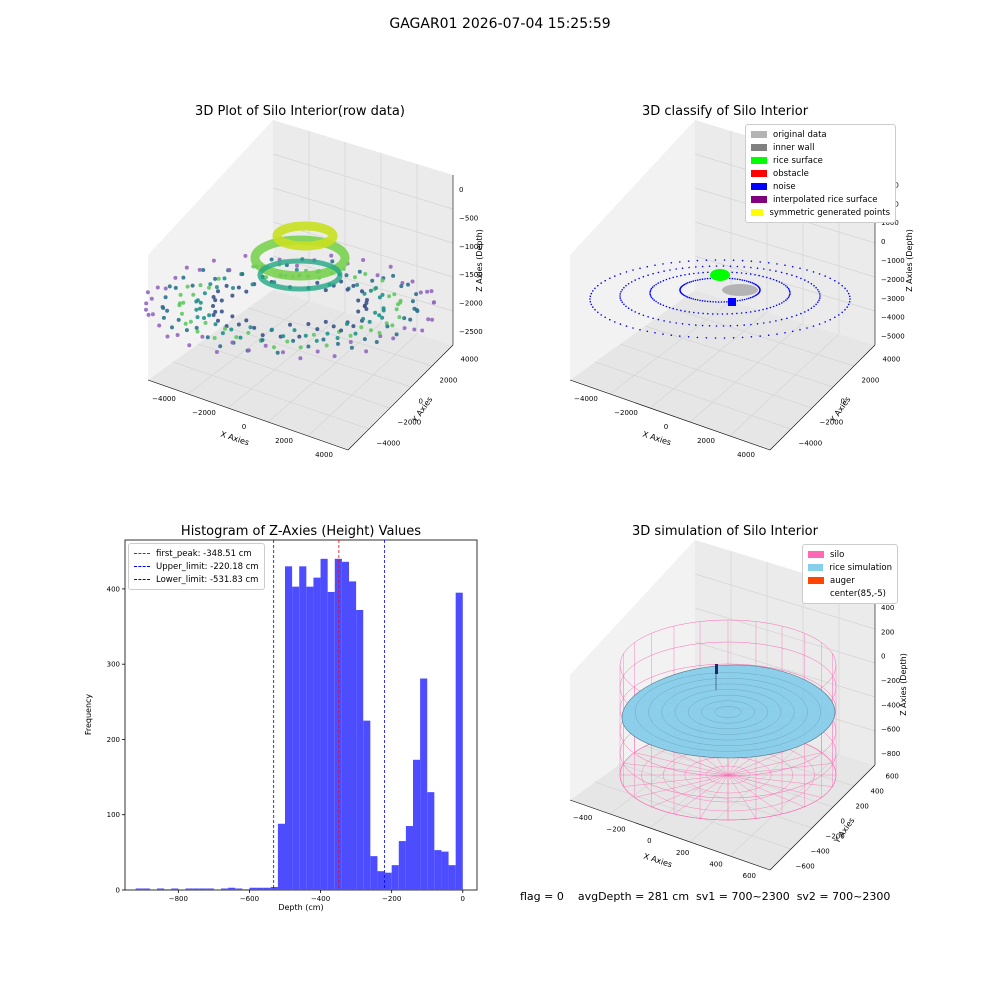 The height and width of the screenshot is (1000, 1000). I want to click on plot4-ztick: −600, so click(890, 730).